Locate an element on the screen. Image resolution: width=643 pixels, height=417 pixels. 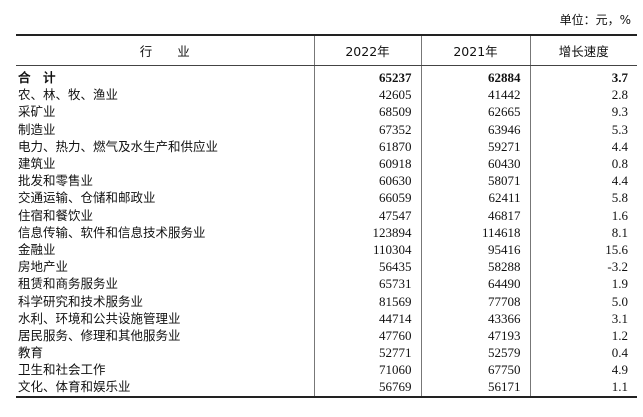
value-2021-cell: 58288 is located at coordinates (475, 267).